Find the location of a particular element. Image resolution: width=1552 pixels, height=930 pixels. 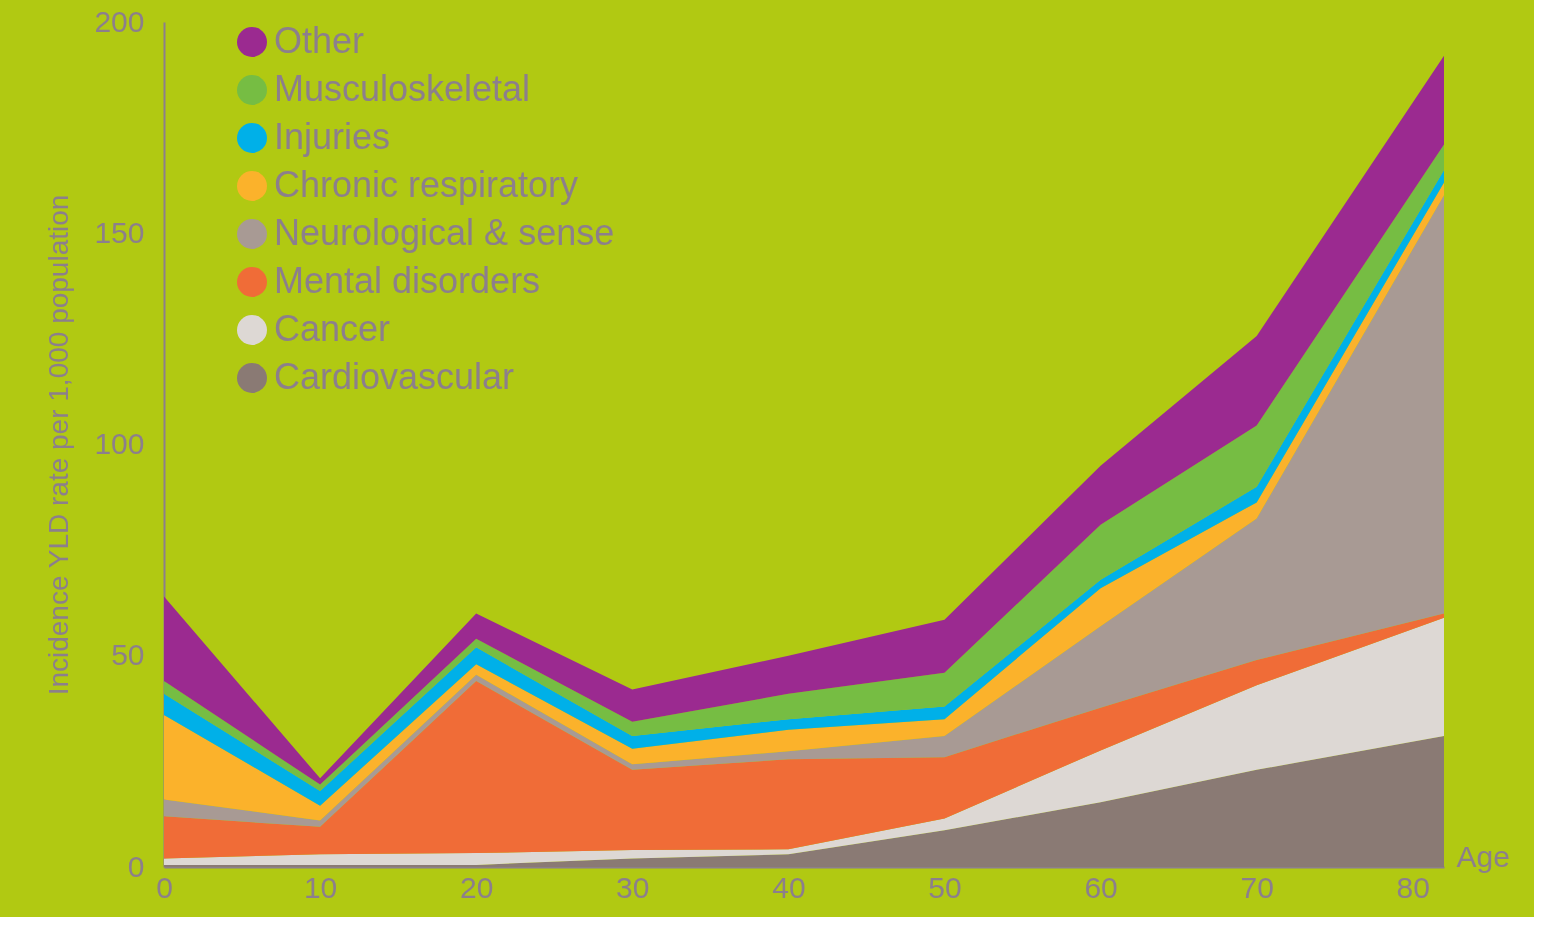

x-tick-label: 80 is located at coordinates (1413, 887).